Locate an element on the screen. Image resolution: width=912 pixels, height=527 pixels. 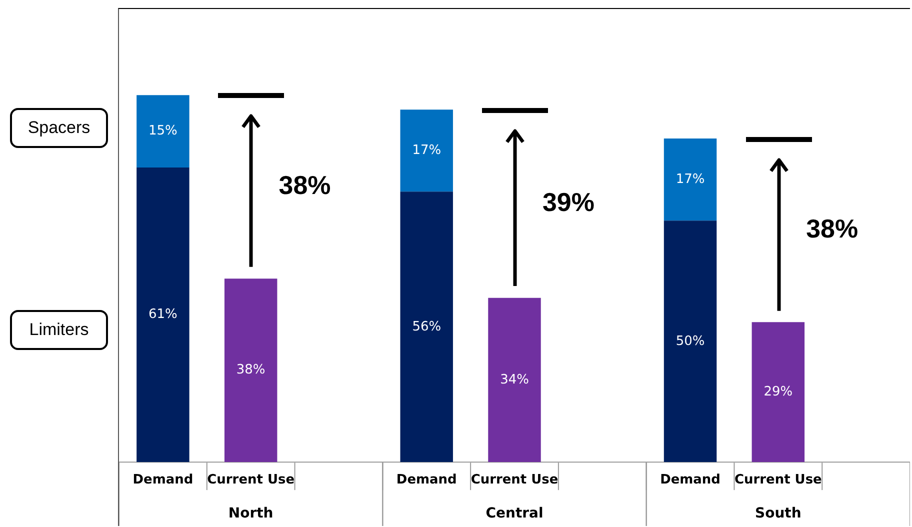
text: Central is located at coordinates (515, 514).